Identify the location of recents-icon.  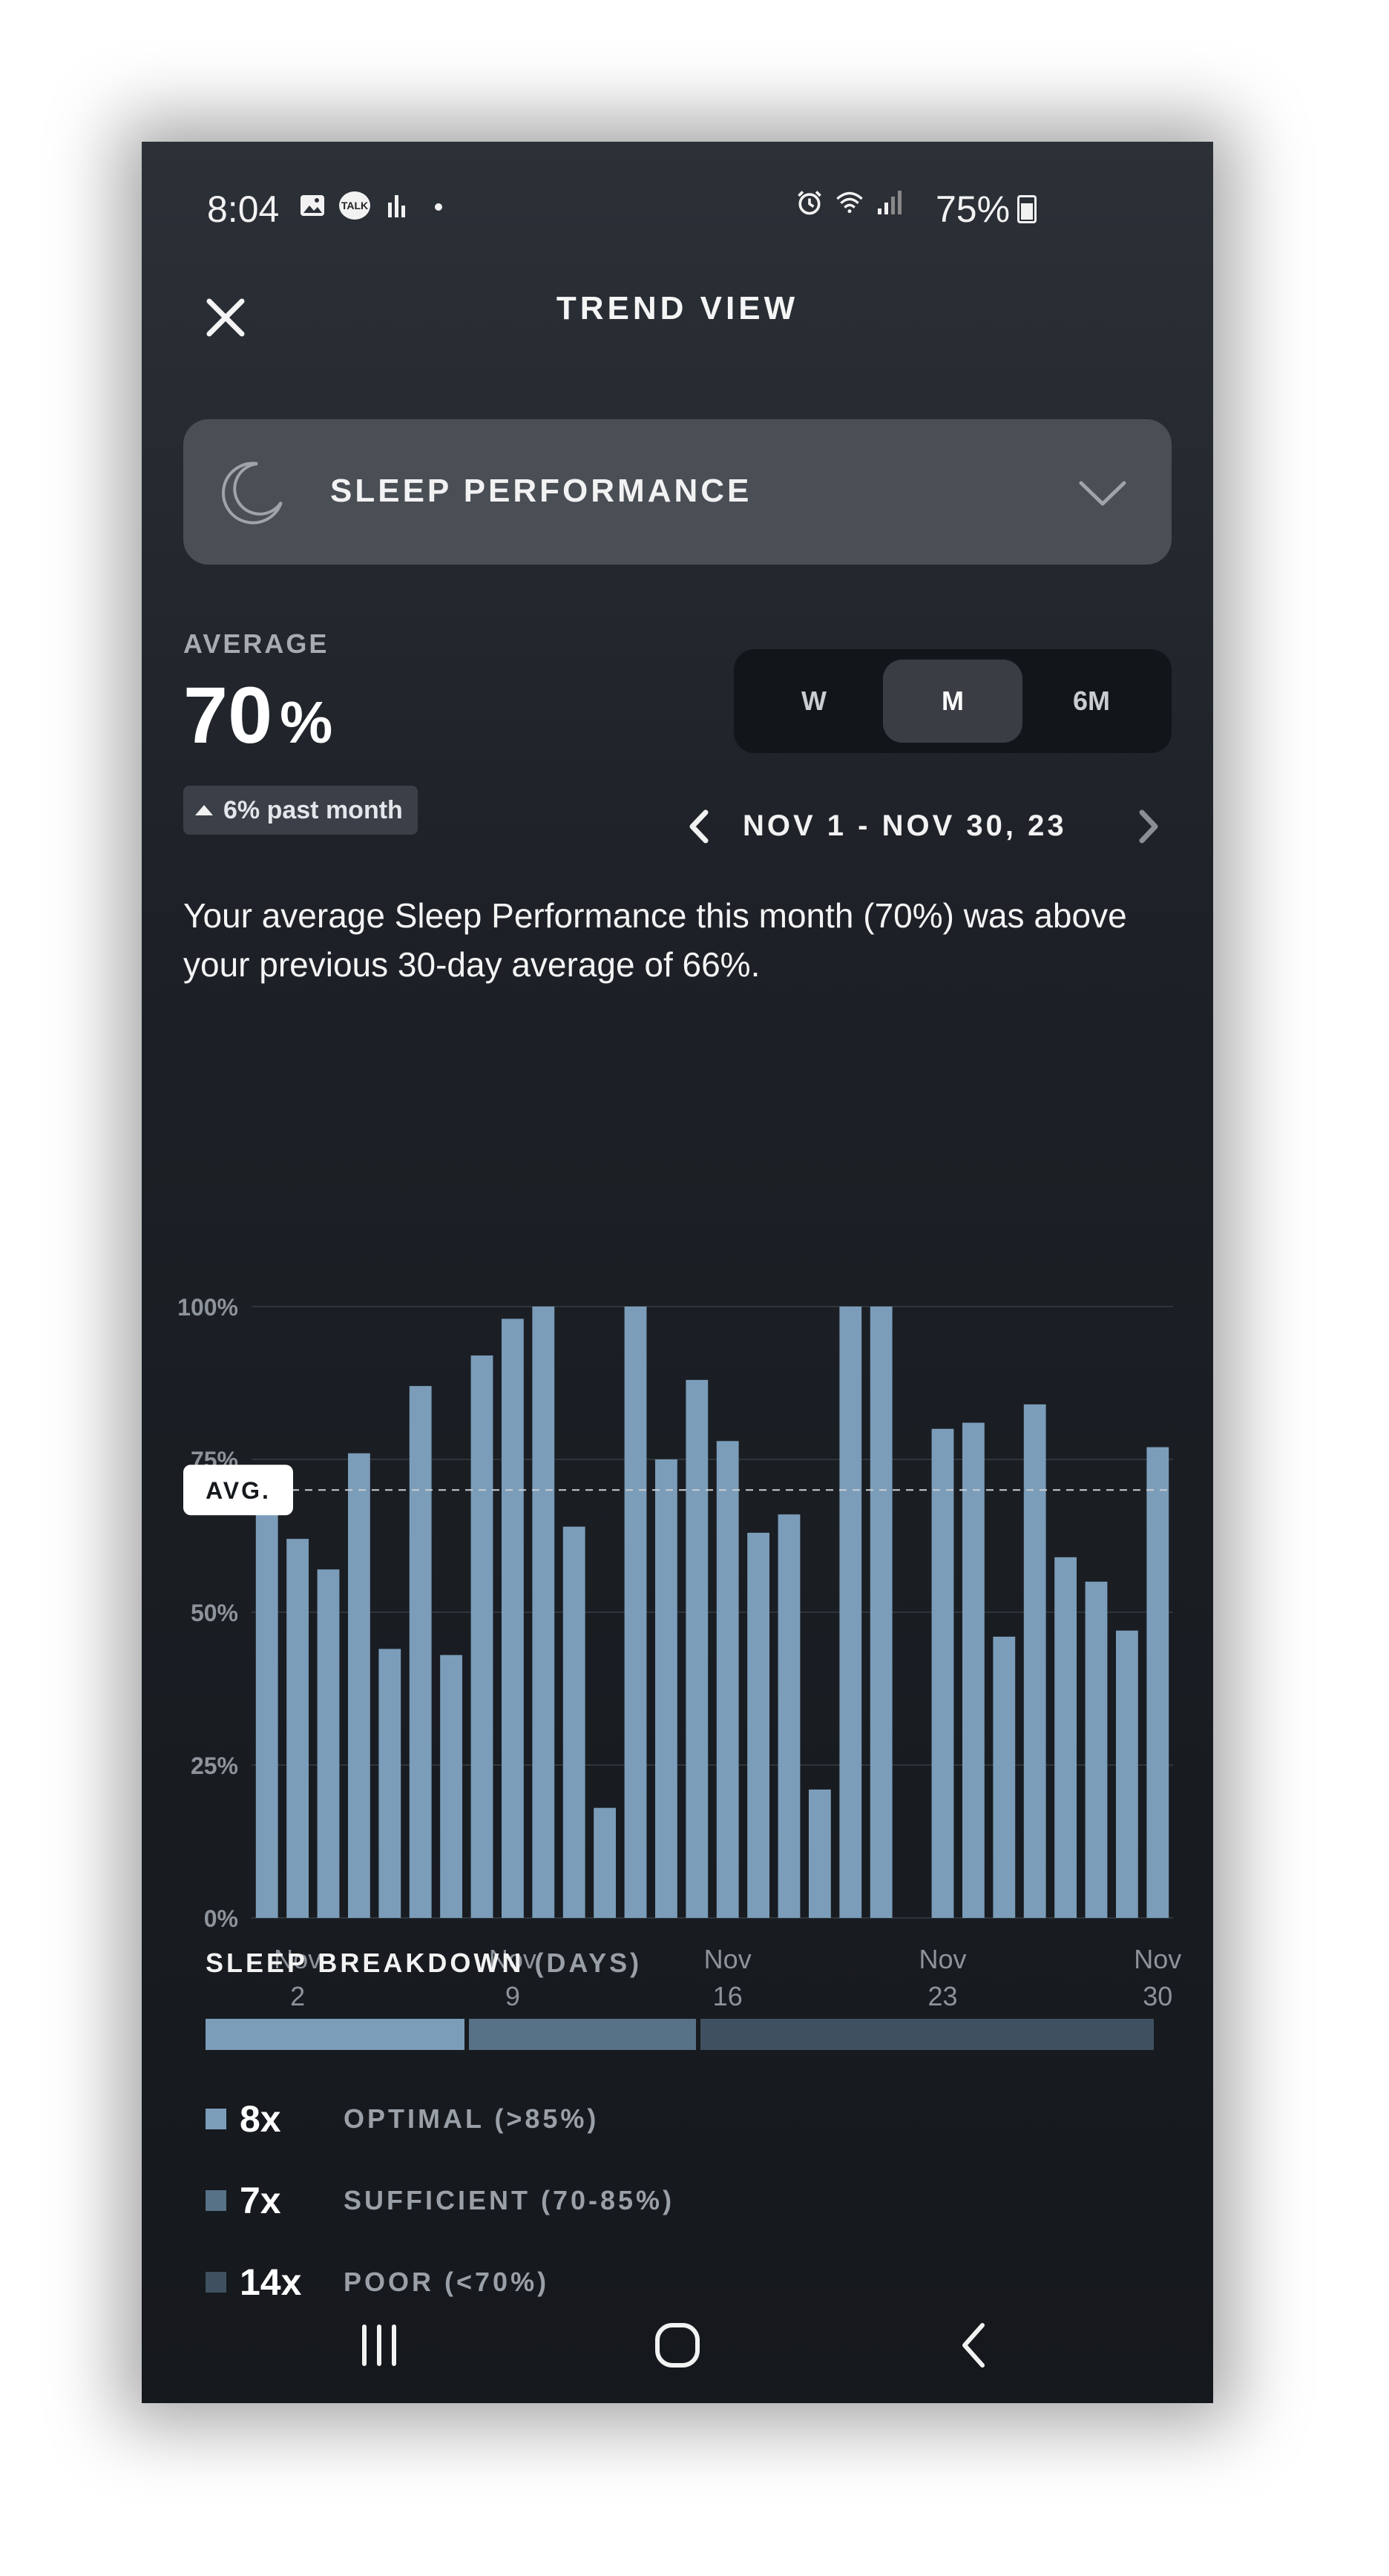
(379, 2345).